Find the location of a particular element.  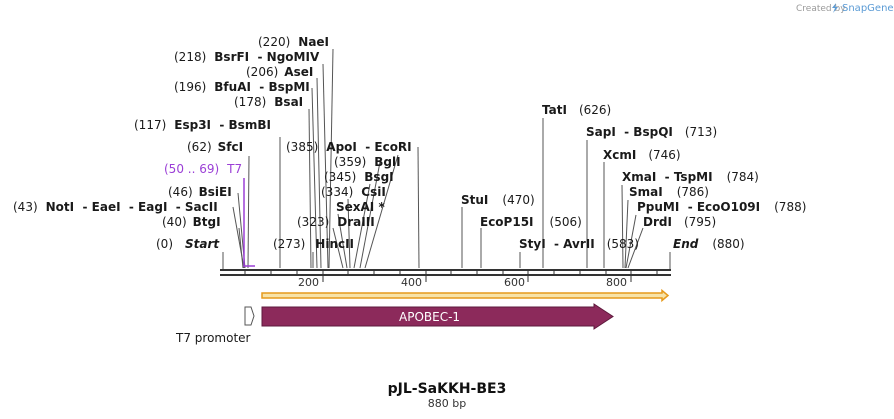

site-label: (385) ApoI - EcoRI is located at coordinates (349, 147).